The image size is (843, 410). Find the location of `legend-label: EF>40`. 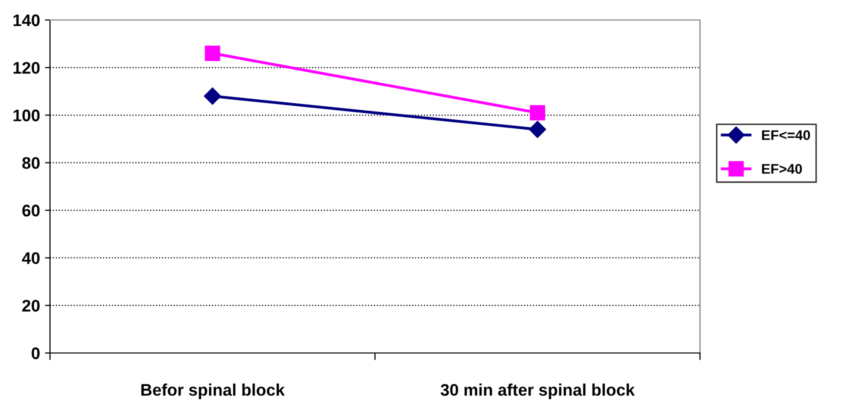

legend-label: EF>40 is located at coordinates (782, 169).